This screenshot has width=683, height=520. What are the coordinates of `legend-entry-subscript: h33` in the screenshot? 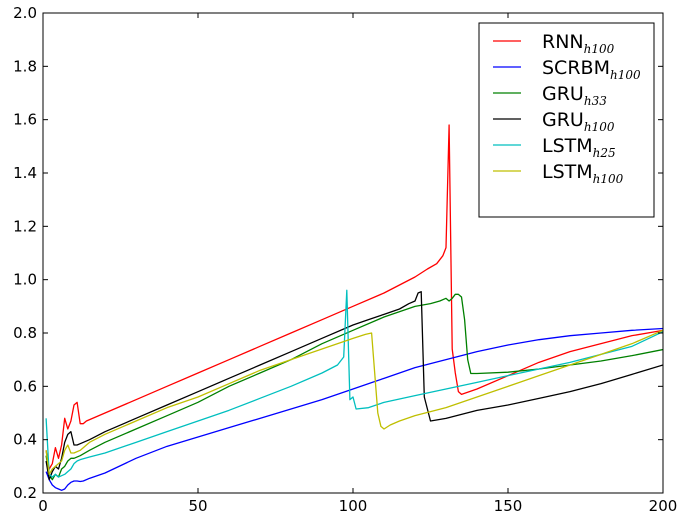 It's located at (595, 101).